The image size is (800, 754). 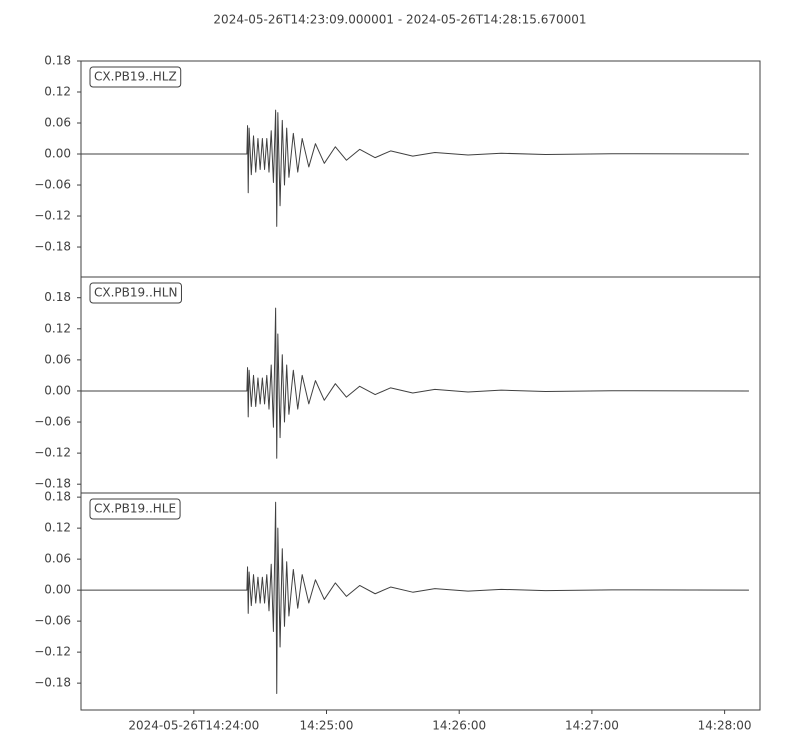 What do you see at coordinates (459, 726) in the screenshot?
I see `x-tick-label: 14:26:00` at bounding box center [459, 726].